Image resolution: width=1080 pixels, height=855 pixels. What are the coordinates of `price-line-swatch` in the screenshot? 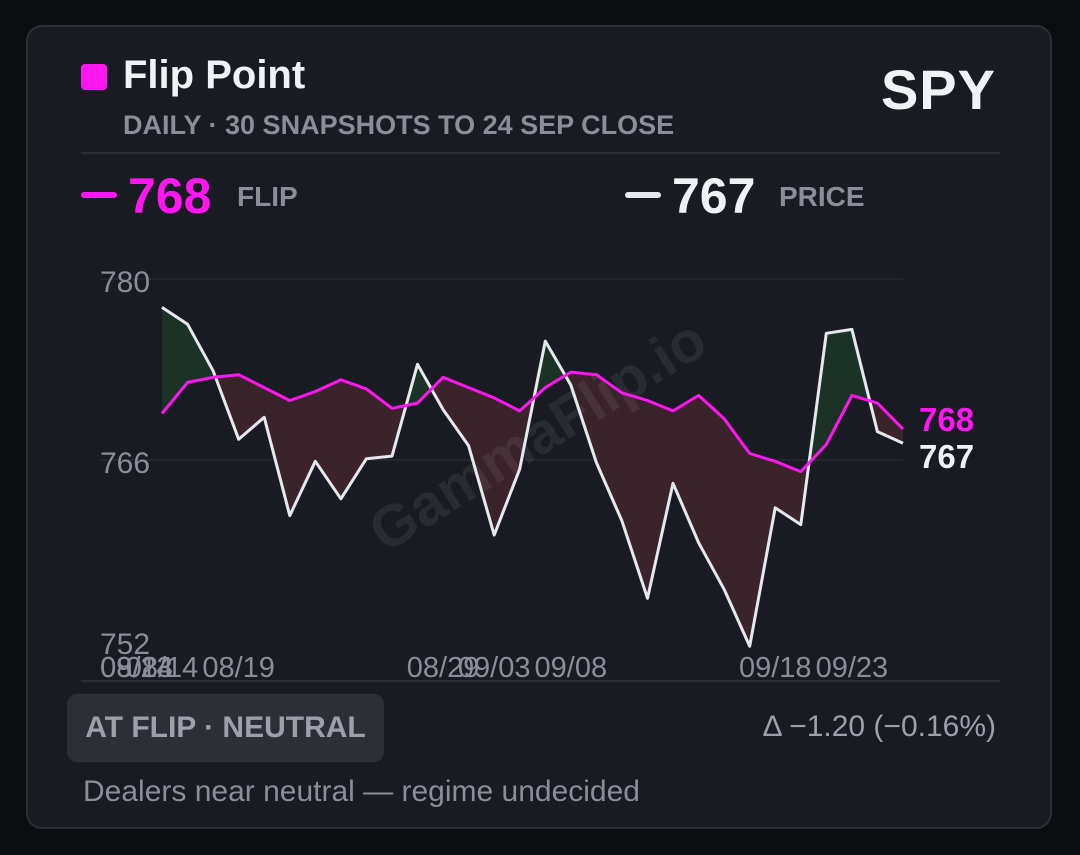 It's located at (643, 195).